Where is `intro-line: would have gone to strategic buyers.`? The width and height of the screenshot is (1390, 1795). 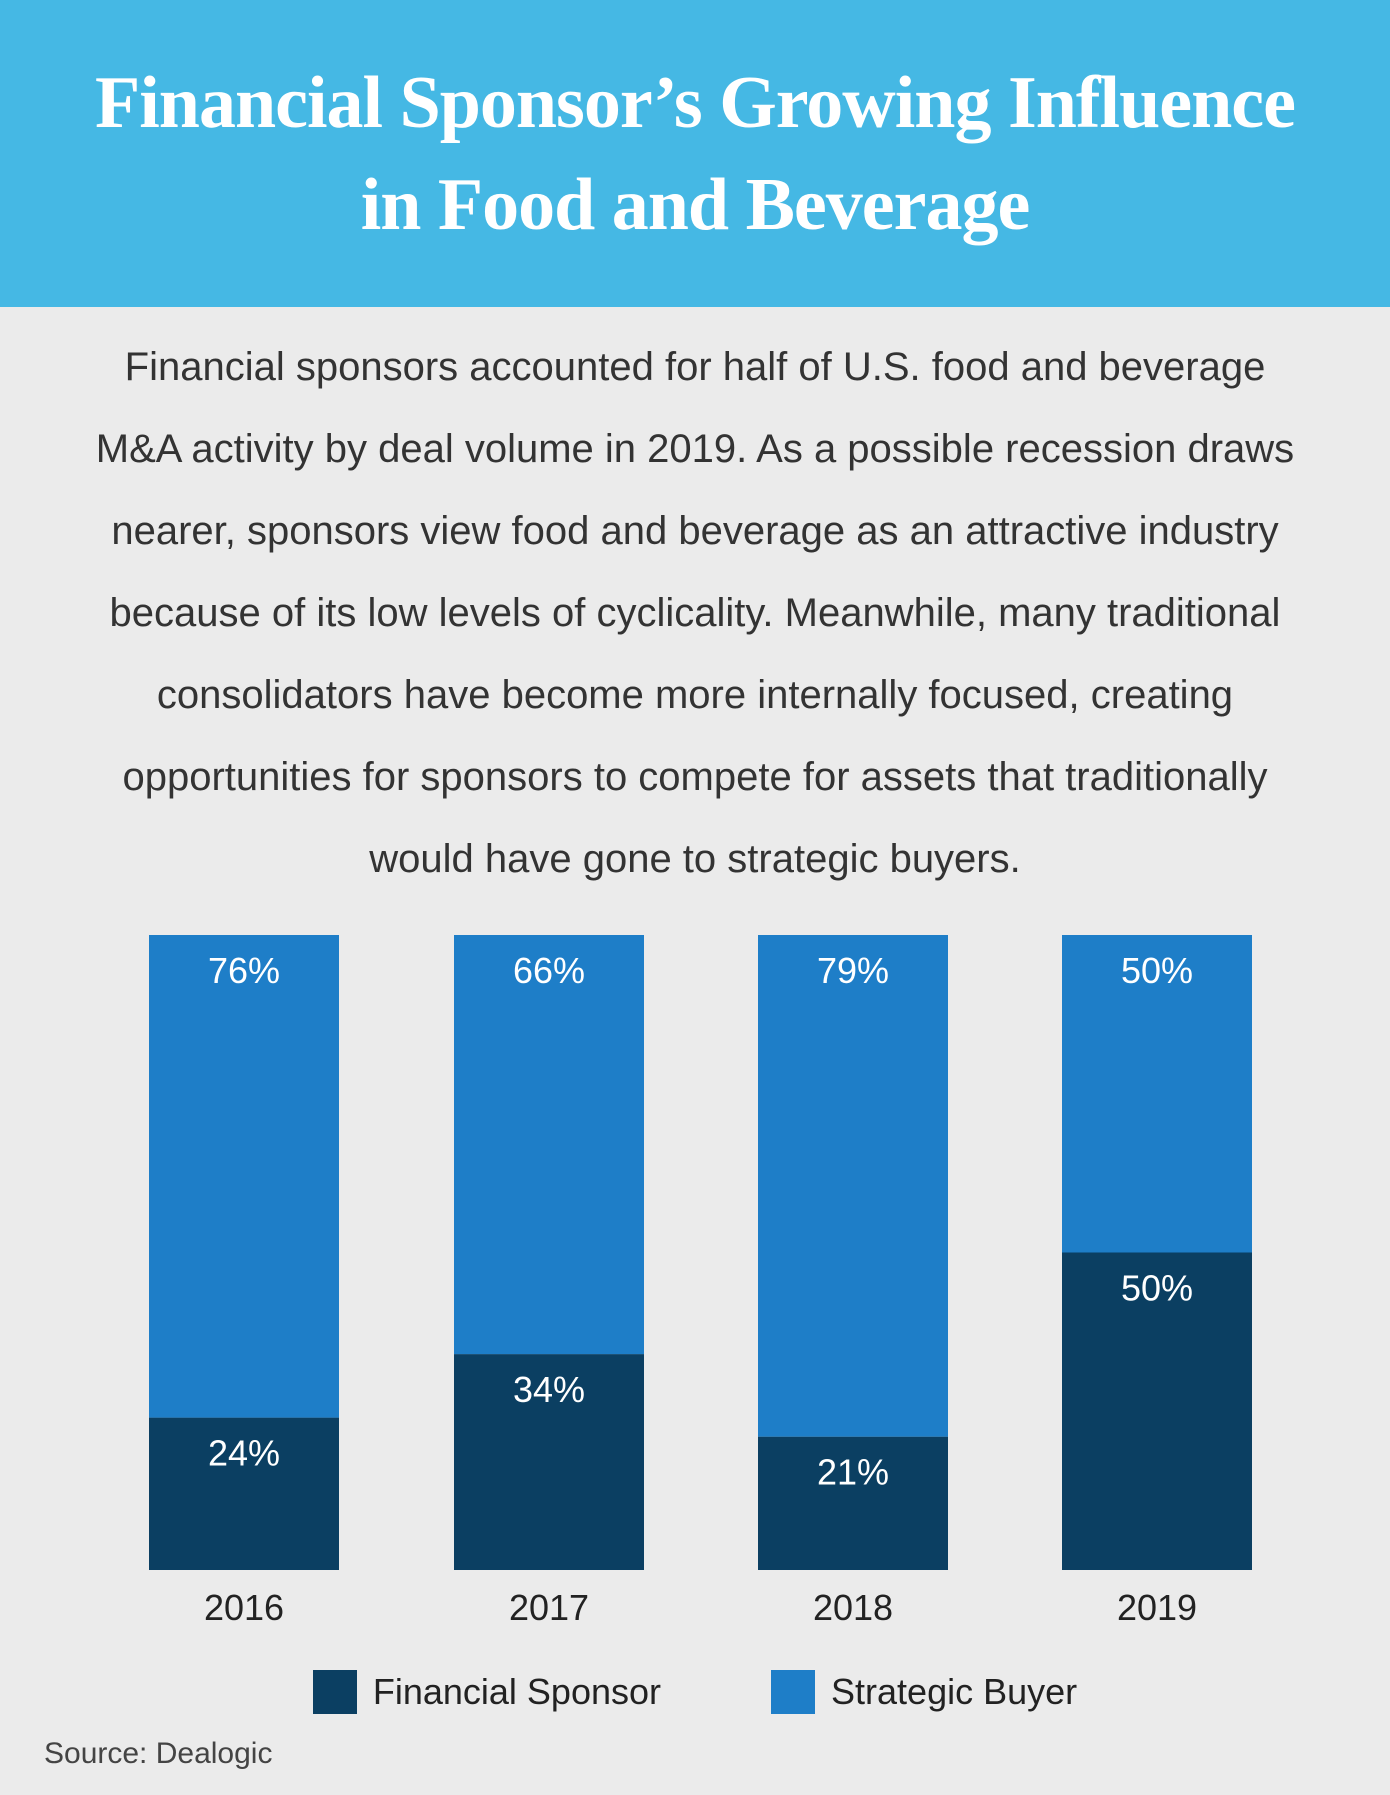 intro-line: would have gone to strategic buyers. is located at coordinates (695, 859).